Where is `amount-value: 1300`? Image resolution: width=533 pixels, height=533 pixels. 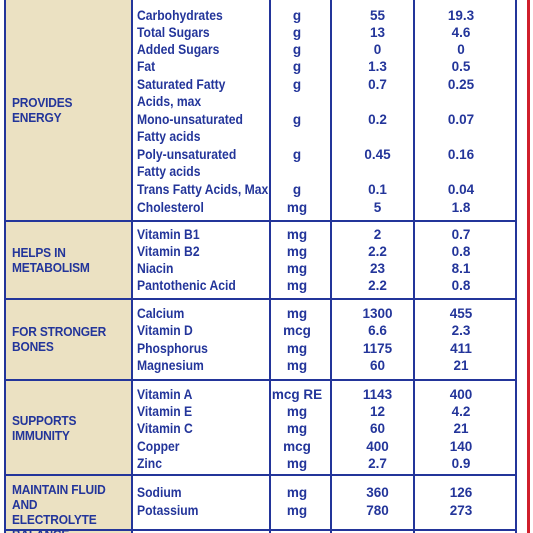 amount-value: 1300 is located at coordinates (377, 313).